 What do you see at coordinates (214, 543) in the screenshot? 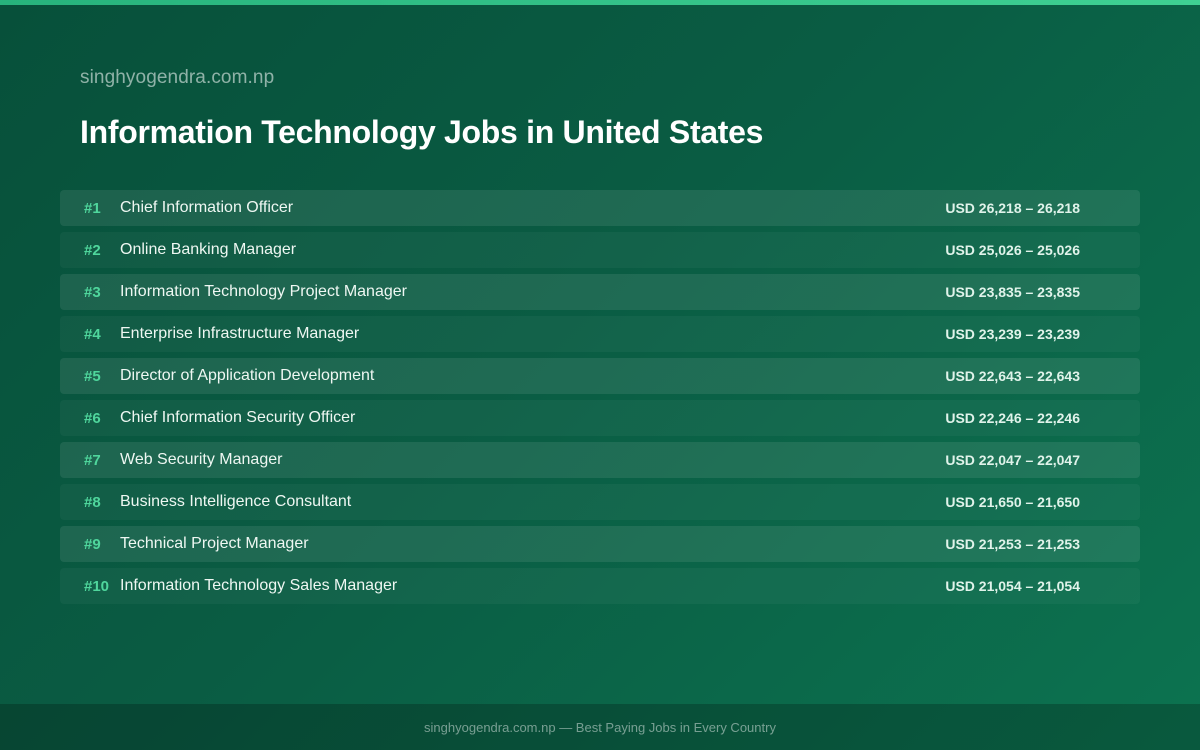
I see `job-title: Technical Project Manager` at bounding box center [214, 543].